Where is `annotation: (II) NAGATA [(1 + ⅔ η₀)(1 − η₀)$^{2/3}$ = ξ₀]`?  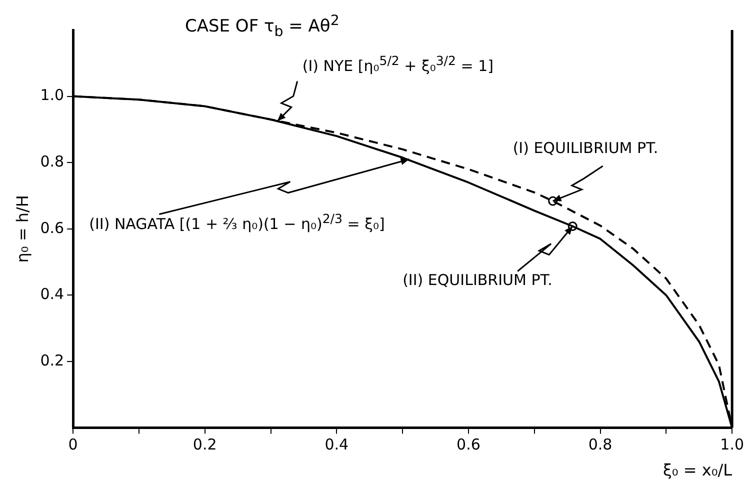
annotation: (II) NAGATA [(1 + ⅔ η₀)(1 − η₀)$^{2/3}$ = ξ₀] is located at coordinates (237, 222).